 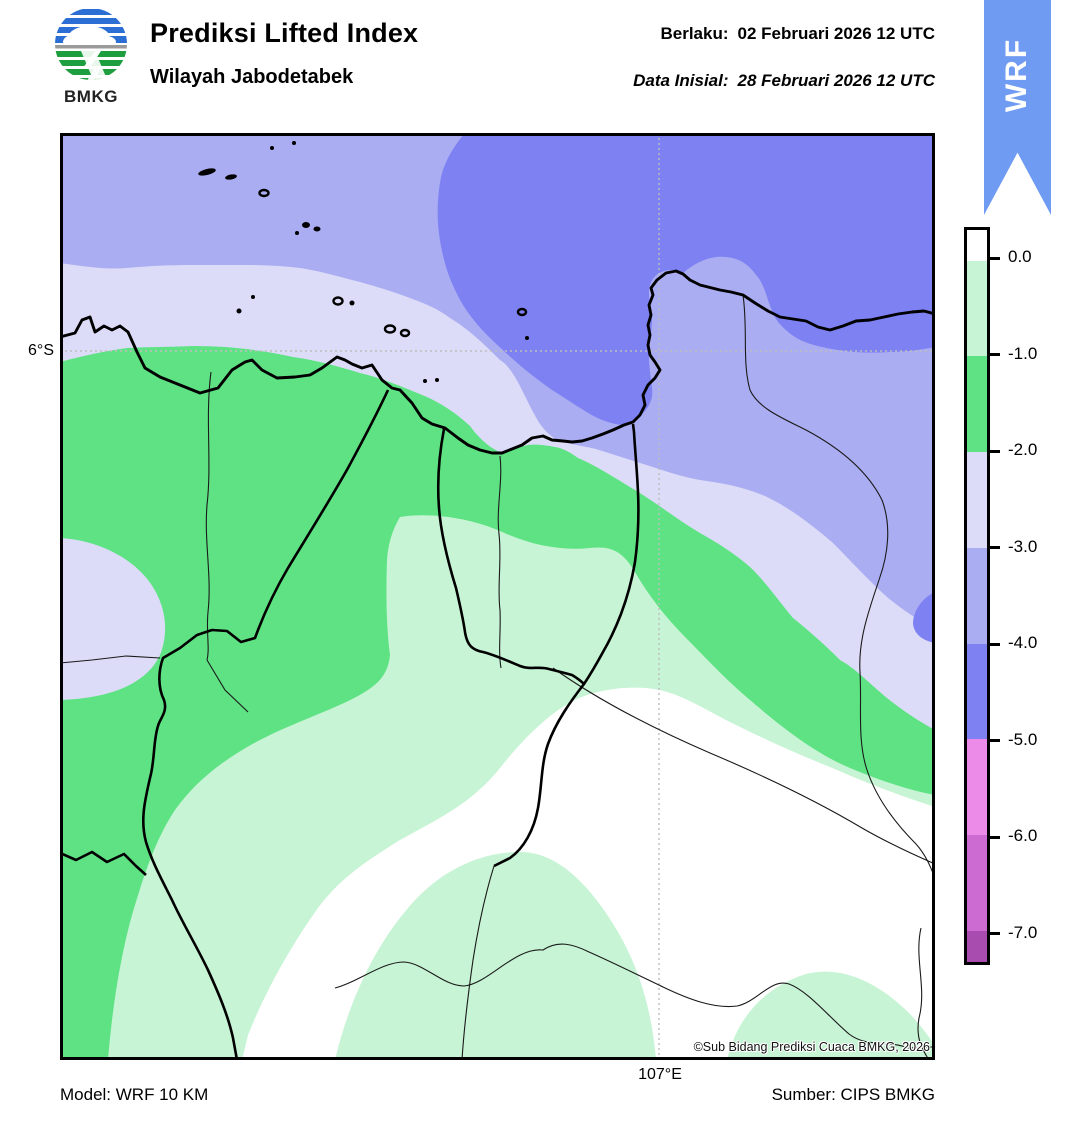 What do you see at coordinates (1020, 256) in the screenshot?
I see `colorbar-tick-label: 0.0` at bounding box center [1020, 256].